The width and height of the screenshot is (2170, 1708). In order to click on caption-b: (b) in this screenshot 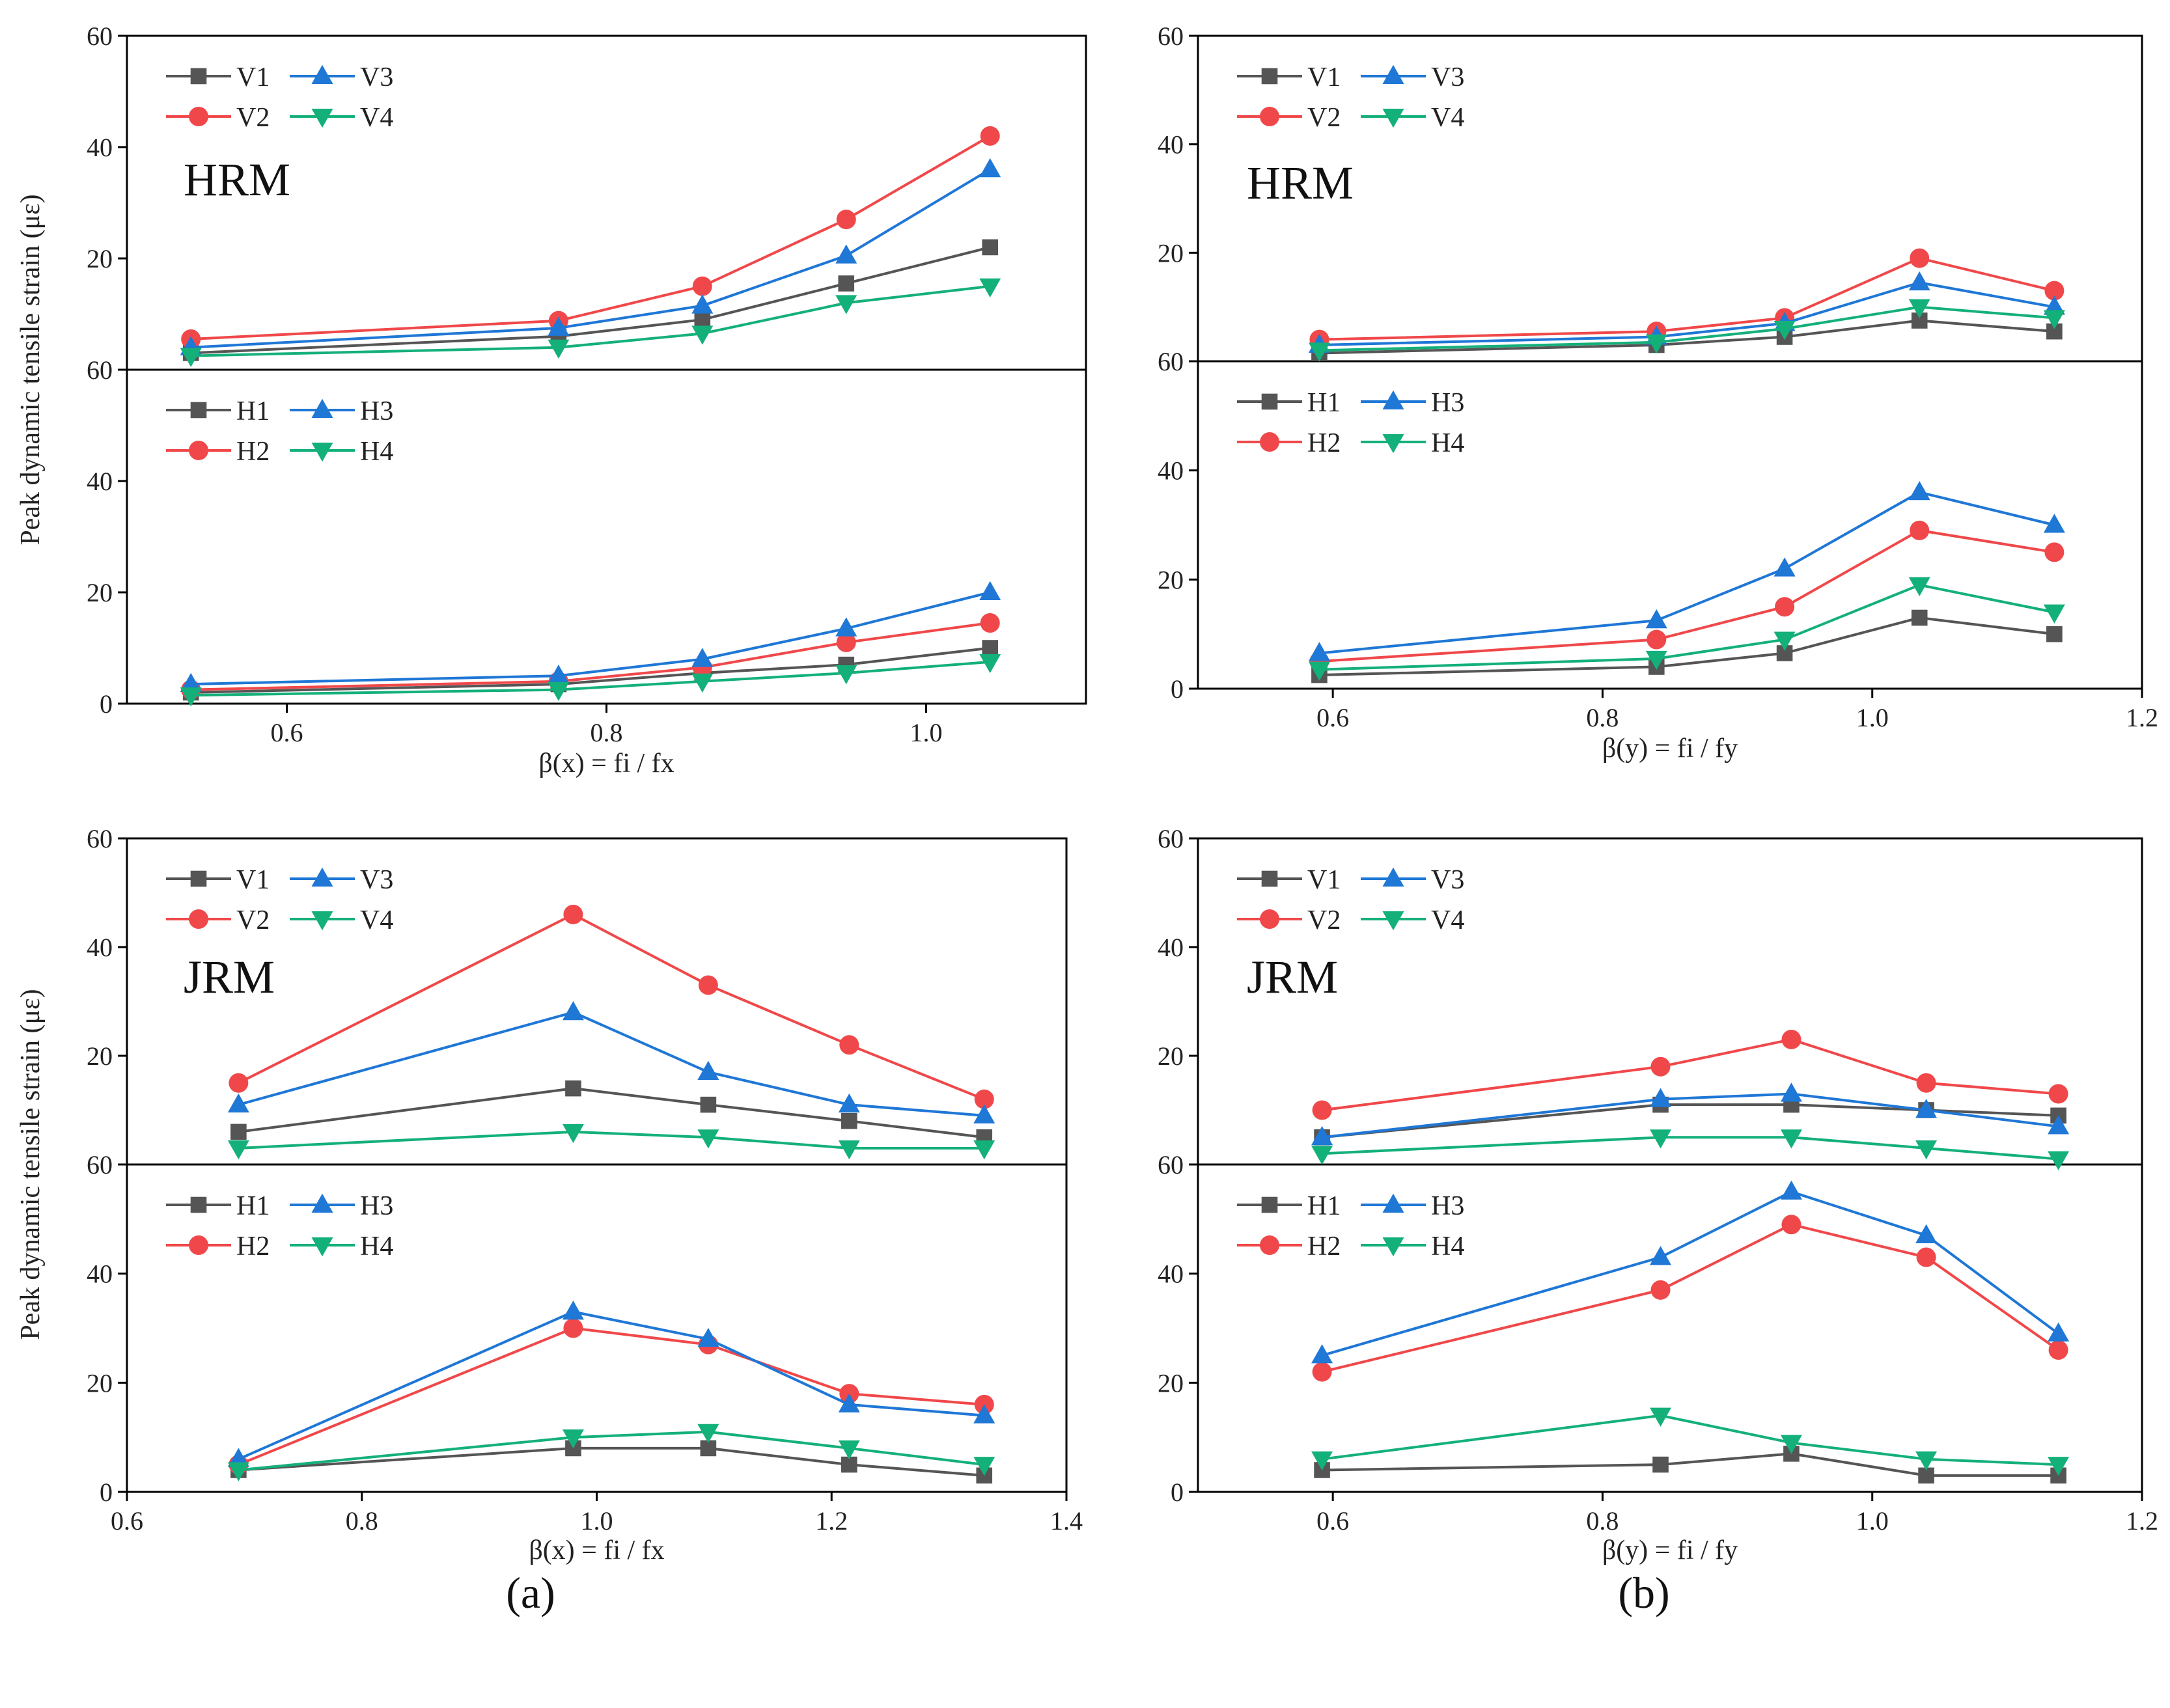, I will do `click(1644, 1593)`.